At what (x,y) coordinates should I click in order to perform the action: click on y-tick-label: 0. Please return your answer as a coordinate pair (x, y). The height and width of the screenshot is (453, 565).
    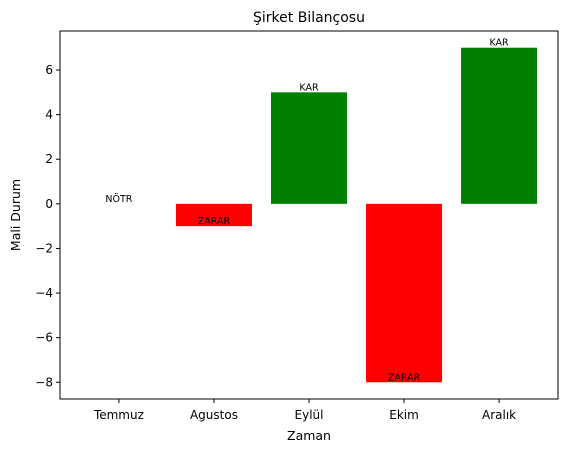
    Looking at the image, I should click on (49, 204).